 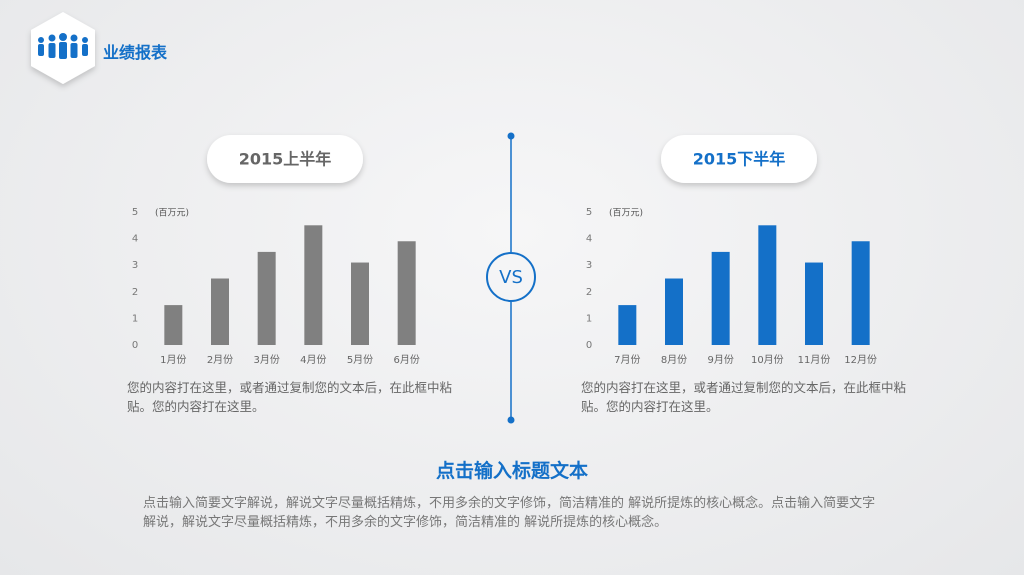 I want to click on x-tick-label: 8月份, so click(x=674, y=360).